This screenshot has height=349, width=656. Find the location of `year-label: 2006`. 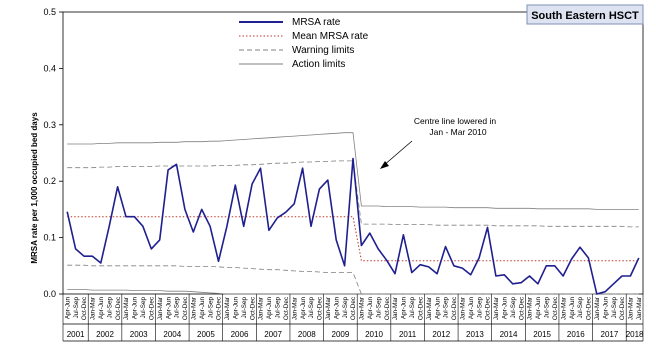

year-label: 2006 is located at coordinates (240, 334).